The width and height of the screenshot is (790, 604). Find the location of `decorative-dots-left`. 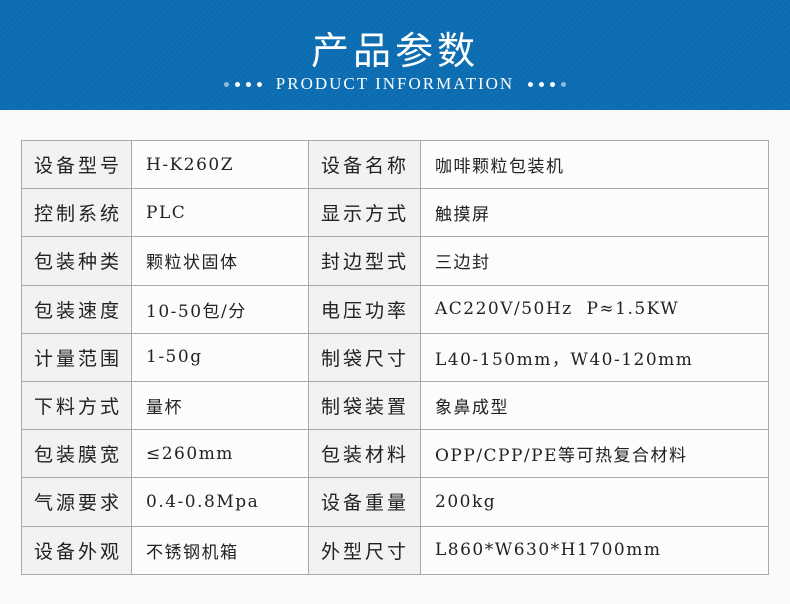

decorative-dots-left is located at coordinates (242, 84).